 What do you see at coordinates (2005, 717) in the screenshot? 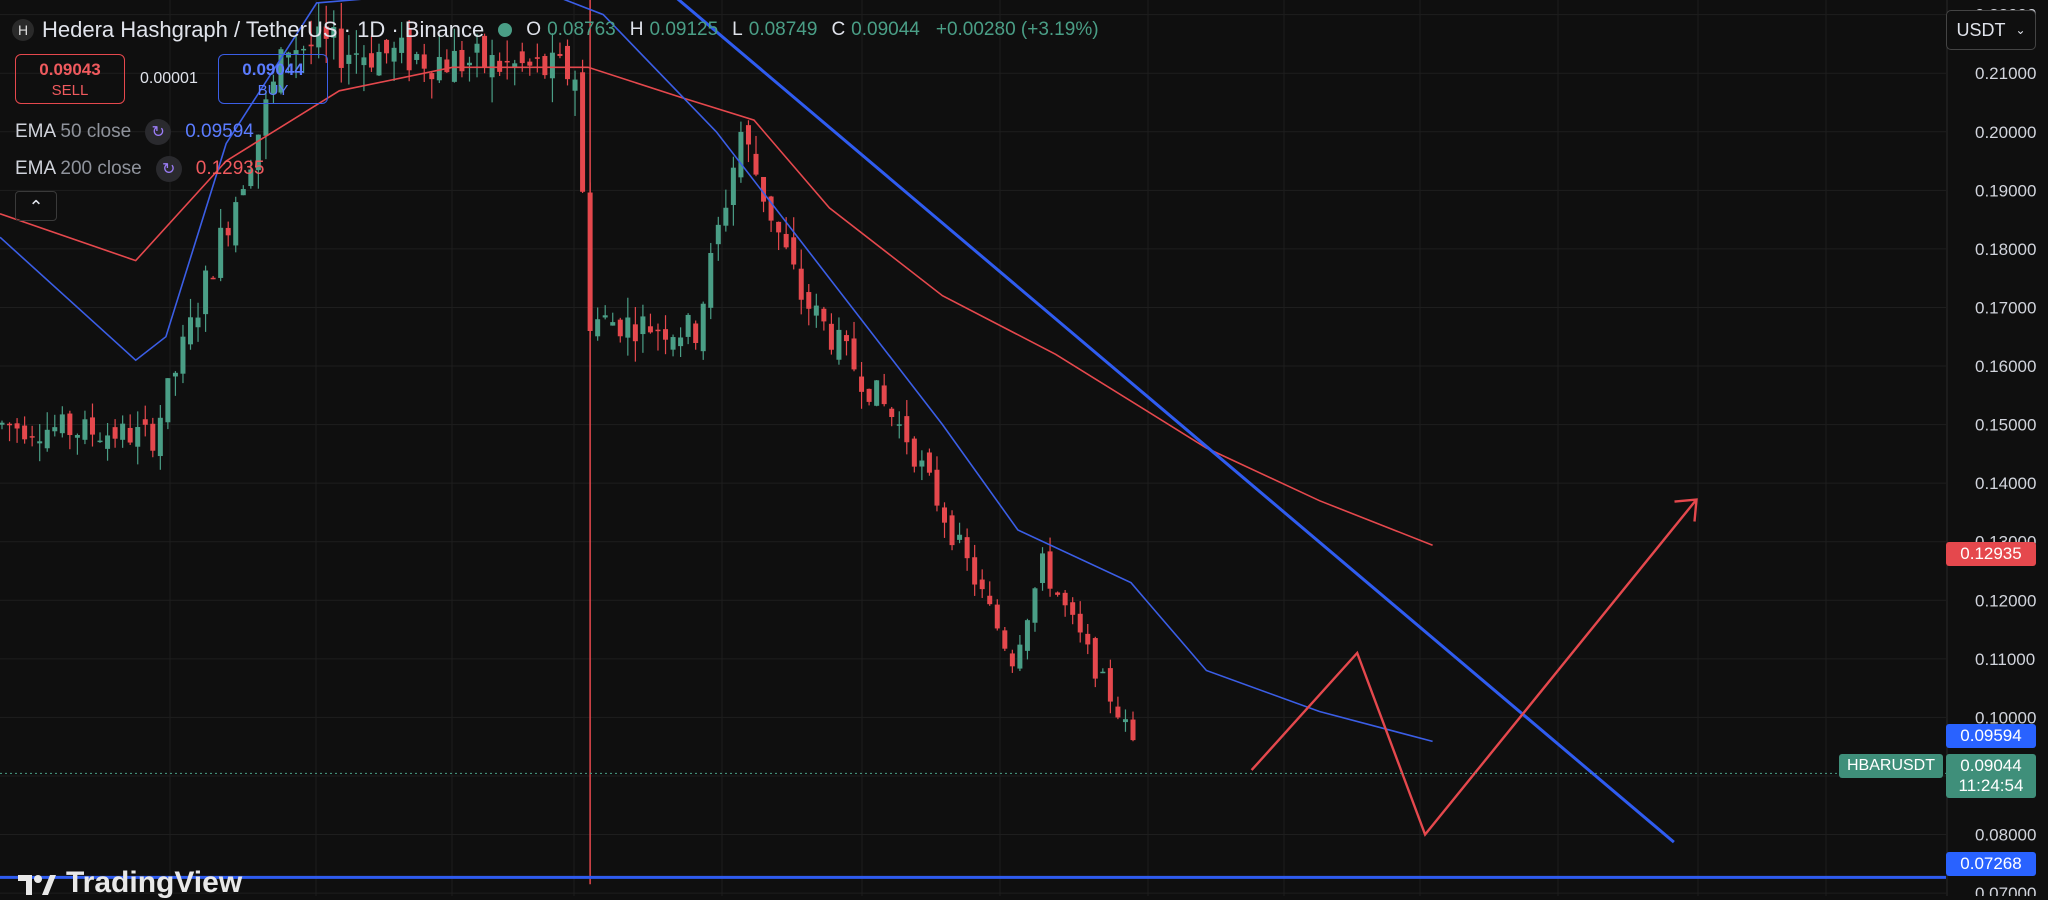
I see `y-tick-label: 0.10000` at bounding box center [2005, 717].